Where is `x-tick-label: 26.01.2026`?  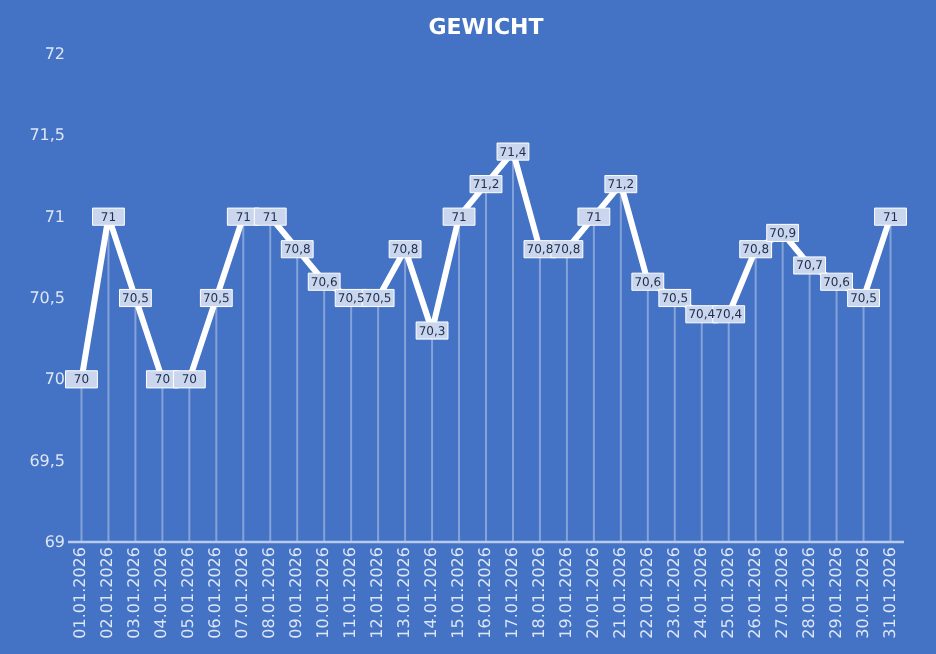 x-tick-label: 26.01.2026 is located at coordinates (754, 593).